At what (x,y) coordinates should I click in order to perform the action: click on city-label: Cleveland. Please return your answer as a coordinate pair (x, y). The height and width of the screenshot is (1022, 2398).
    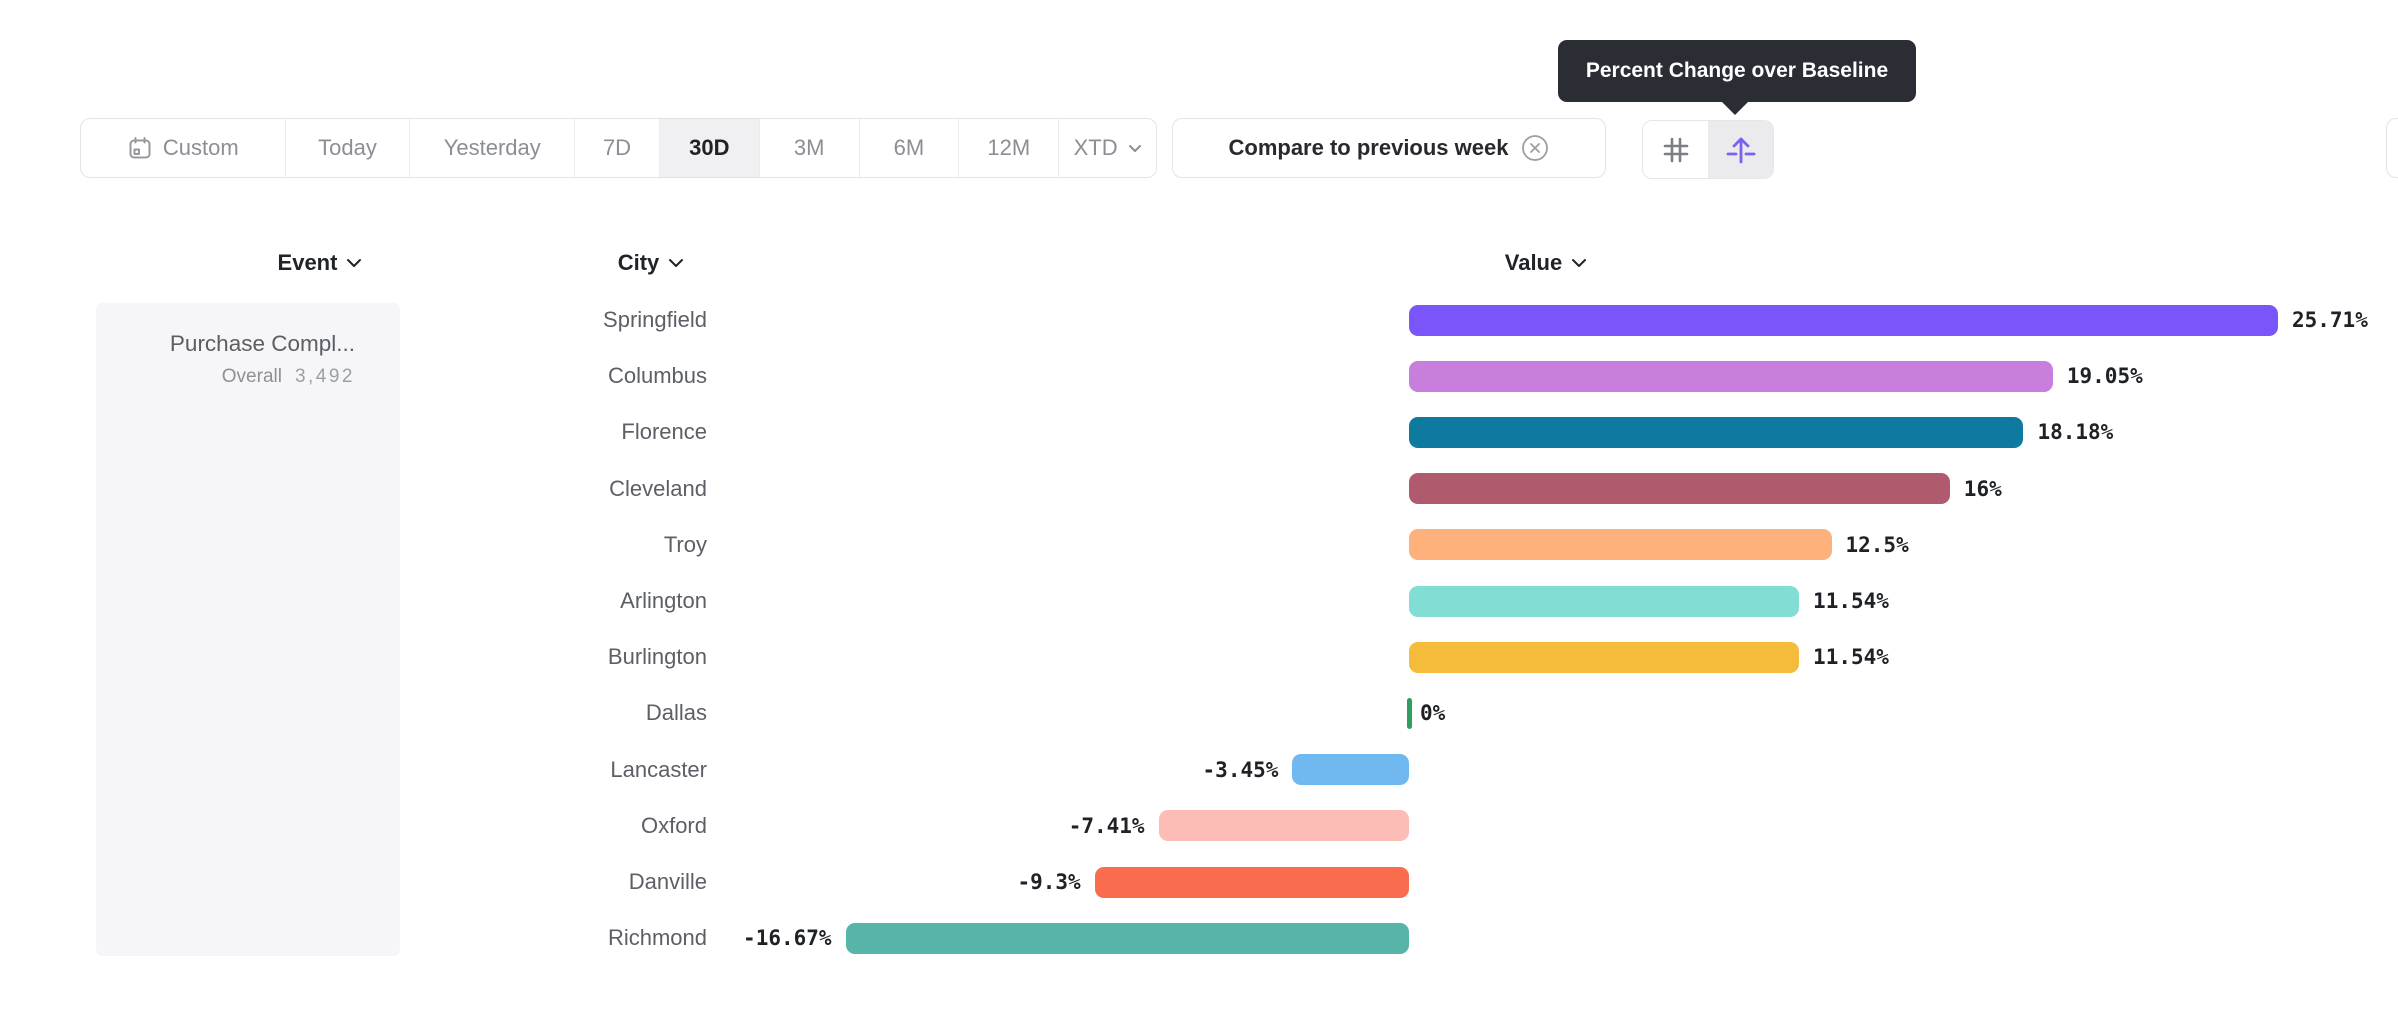
    Looking at the image, I should click on (658, 488).